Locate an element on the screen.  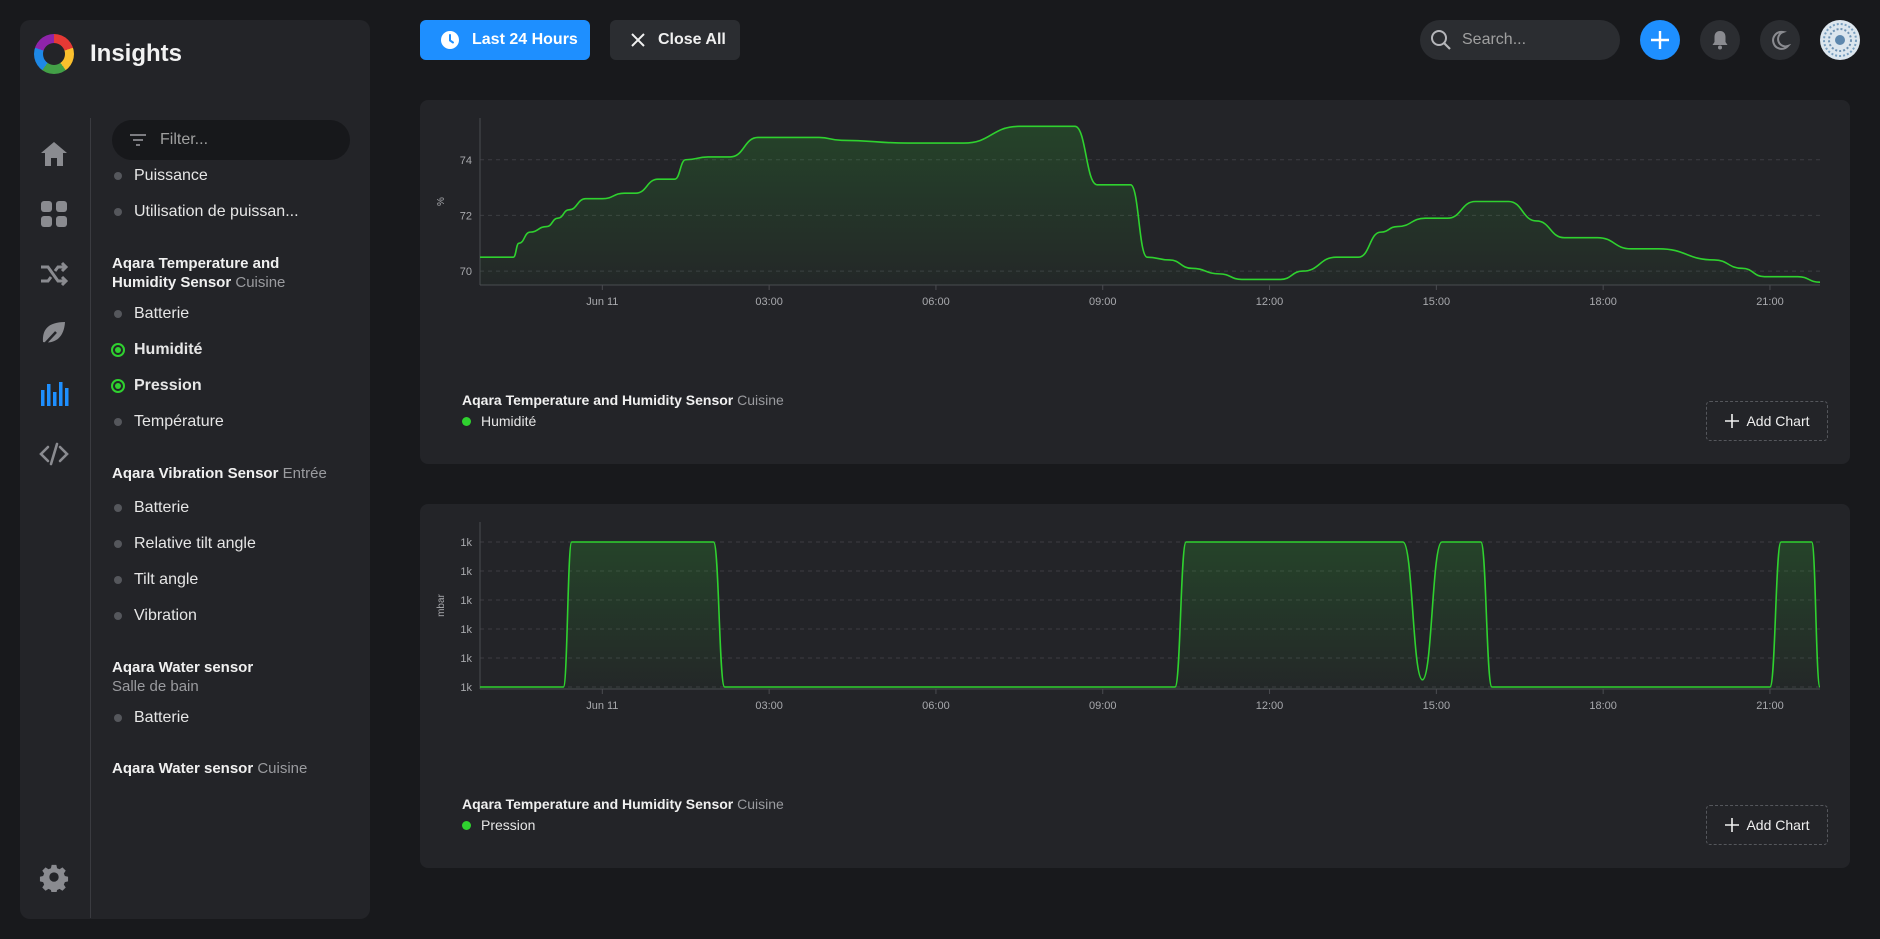
filter-field is located at coordinates (231, 140).